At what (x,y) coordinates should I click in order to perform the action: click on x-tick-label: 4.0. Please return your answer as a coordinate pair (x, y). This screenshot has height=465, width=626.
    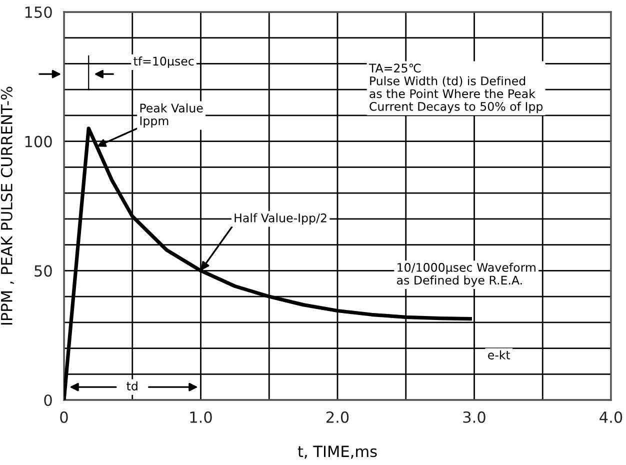
    Looking at the image, I should click on (611, 417).